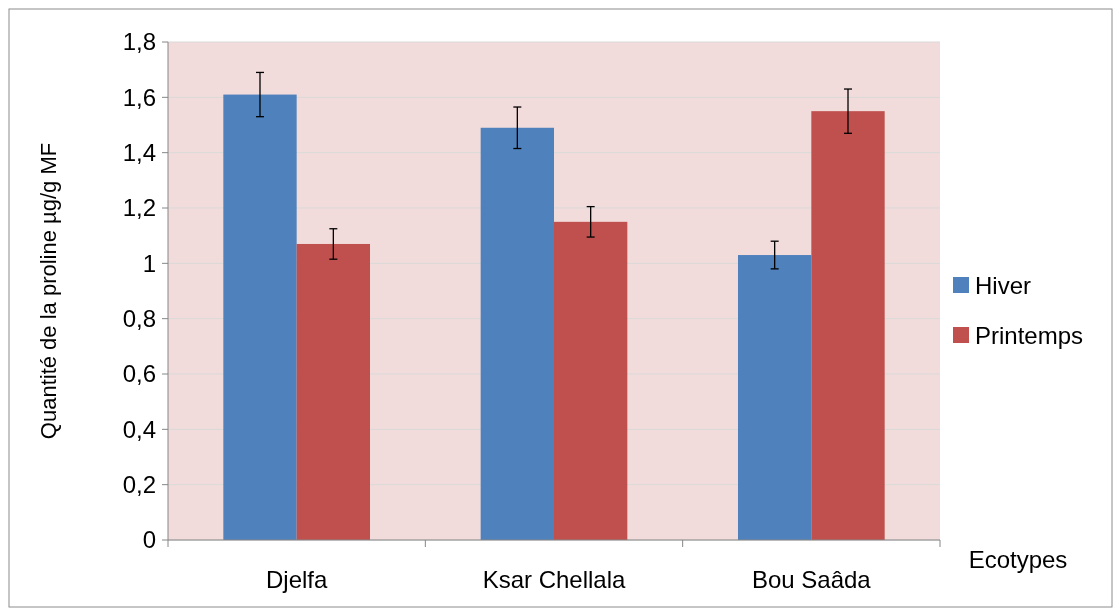 The height and width of the screenshot is (608, 1113). What do you see at coordinates (139, 42) in the screenshot?
I see `y-tick-label: 1,8` at bounding box center [139, 42].